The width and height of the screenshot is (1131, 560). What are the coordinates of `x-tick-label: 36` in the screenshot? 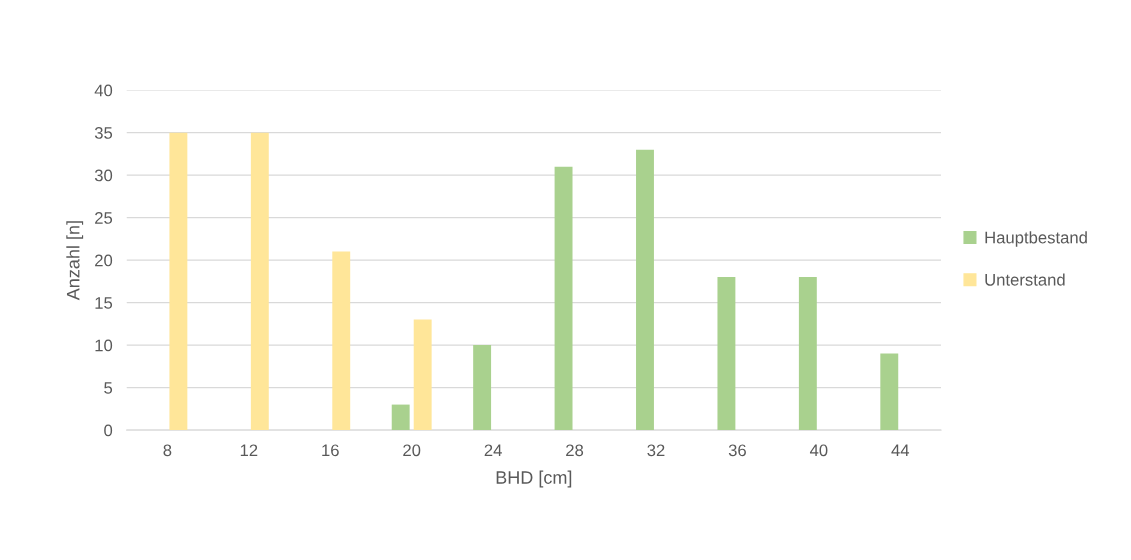 It's located at (737, 450).